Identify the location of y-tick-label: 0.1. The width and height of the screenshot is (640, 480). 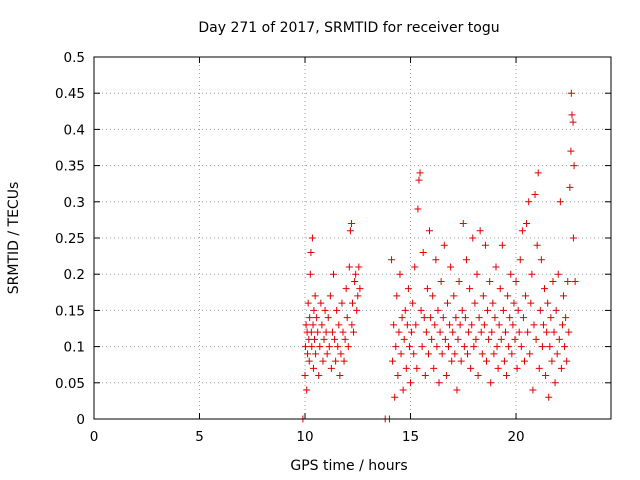
(74, 348).